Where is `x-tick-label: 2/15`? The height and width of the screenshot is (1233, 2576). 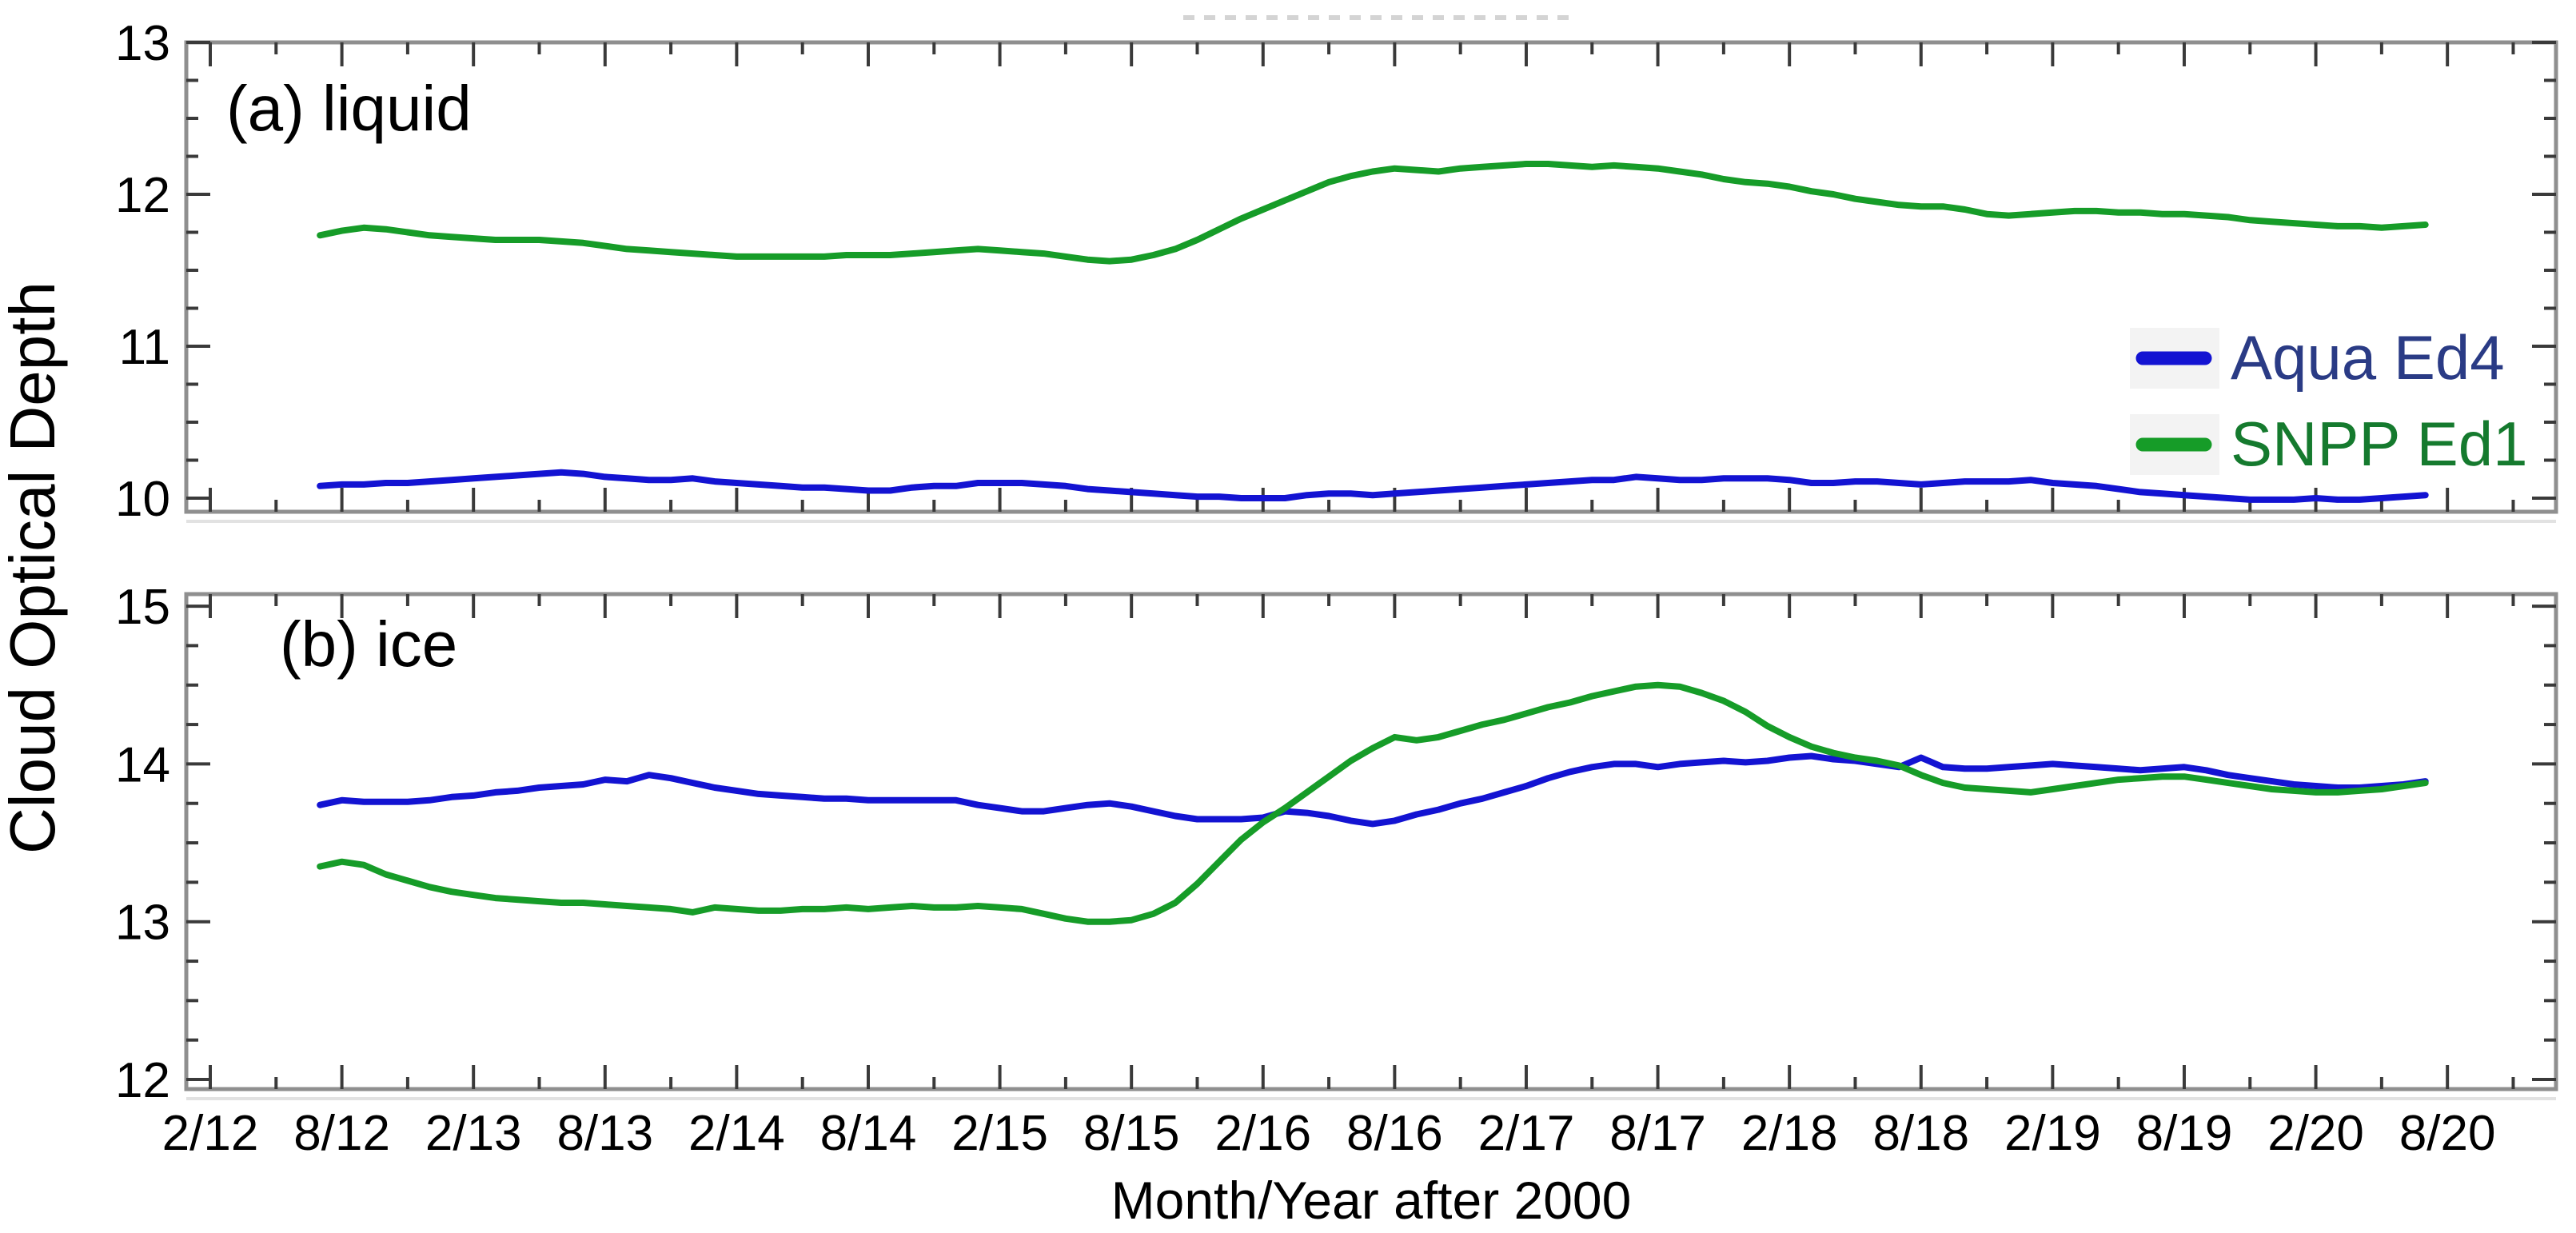
x-tick-label: 2/15 is located at coordinates (999, 1133).